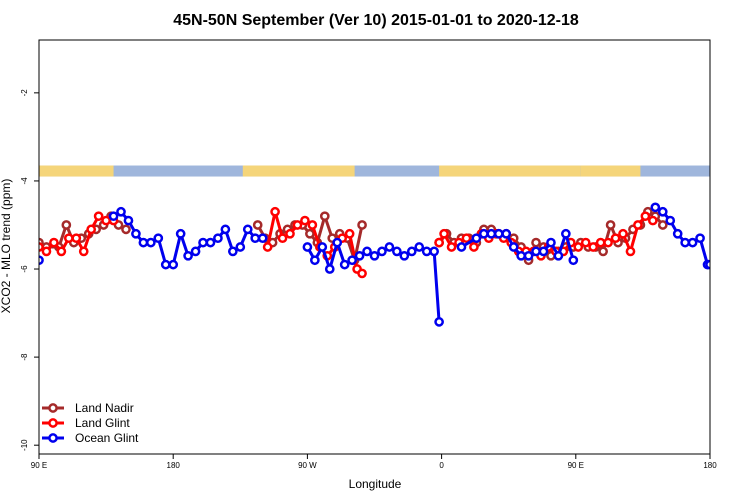 This screenshot has height=500, width=750. I want to click on legend-item: Ocean Glint, so click(90, 438).